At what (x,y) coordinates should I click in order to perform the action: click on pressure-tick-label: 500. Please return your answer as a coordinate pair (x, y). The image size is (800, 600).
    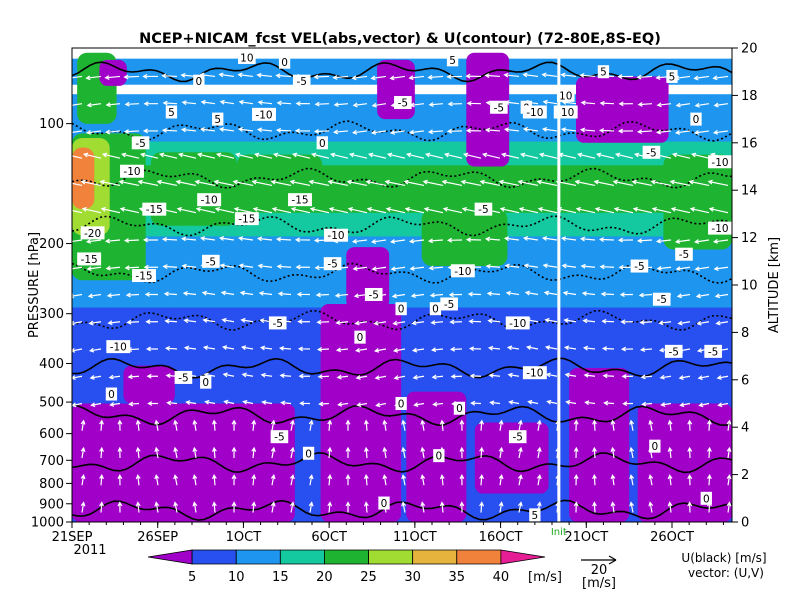
    Looking at the image, I should click on (51, 403).